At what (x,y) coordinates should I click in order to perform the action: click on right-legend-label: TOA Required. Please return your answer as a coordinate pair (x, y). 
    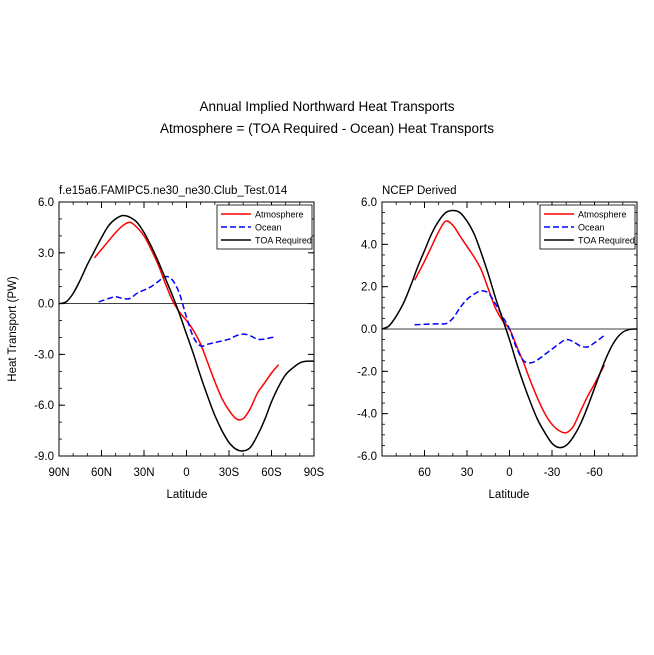
    Looking at the image, I should click on (606, 241).